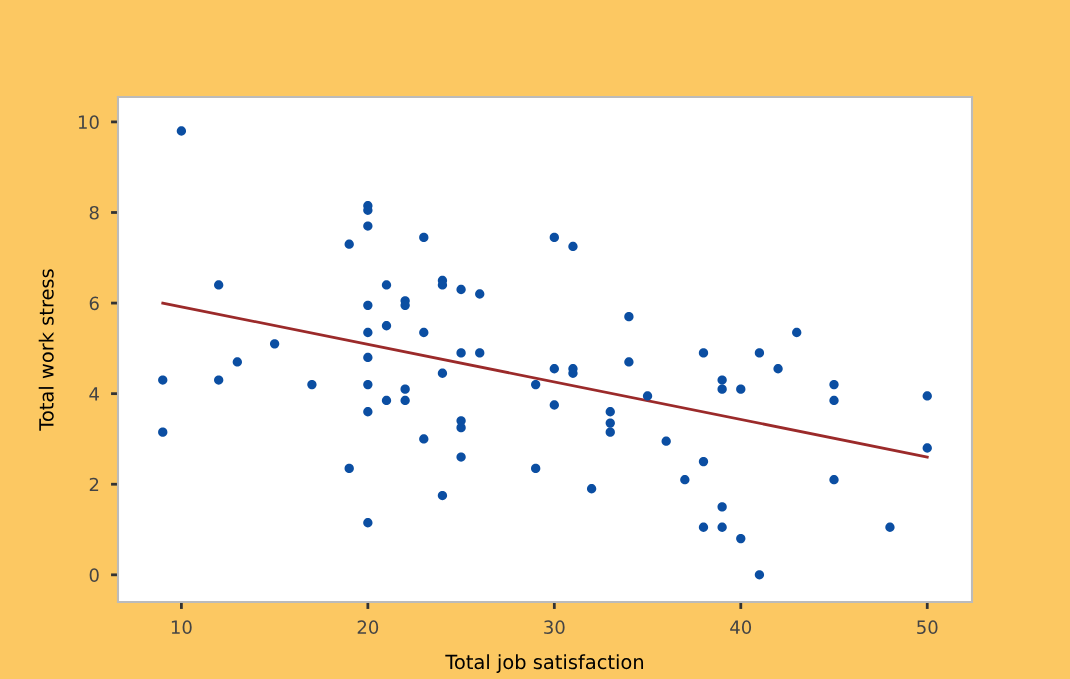 The image size is (1070, 679). What do you see at coordinates (554, 627) in the screenshot?
I see `x-tick-label: 30` at bounding box center [554, 627].